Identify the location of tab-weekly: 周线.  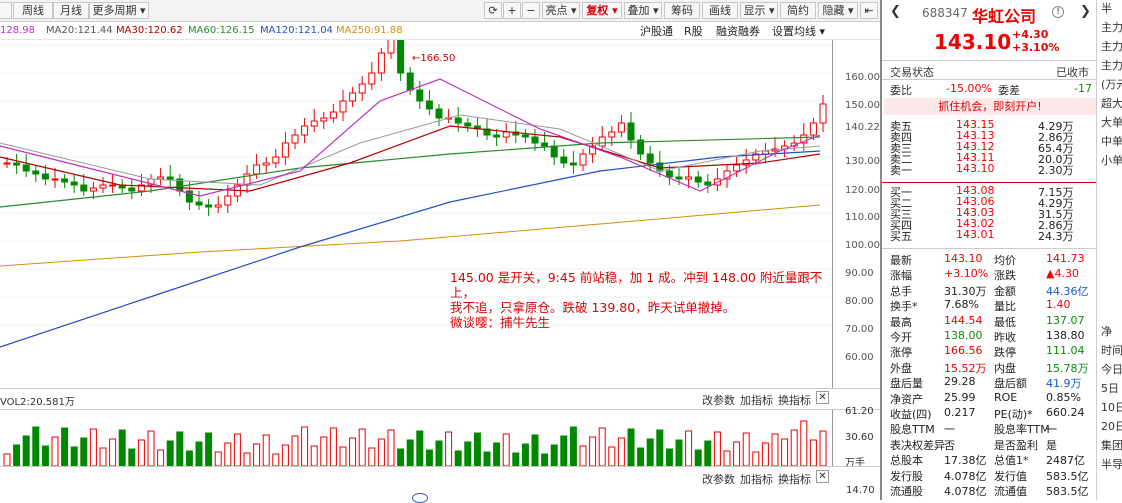
(33, 10).